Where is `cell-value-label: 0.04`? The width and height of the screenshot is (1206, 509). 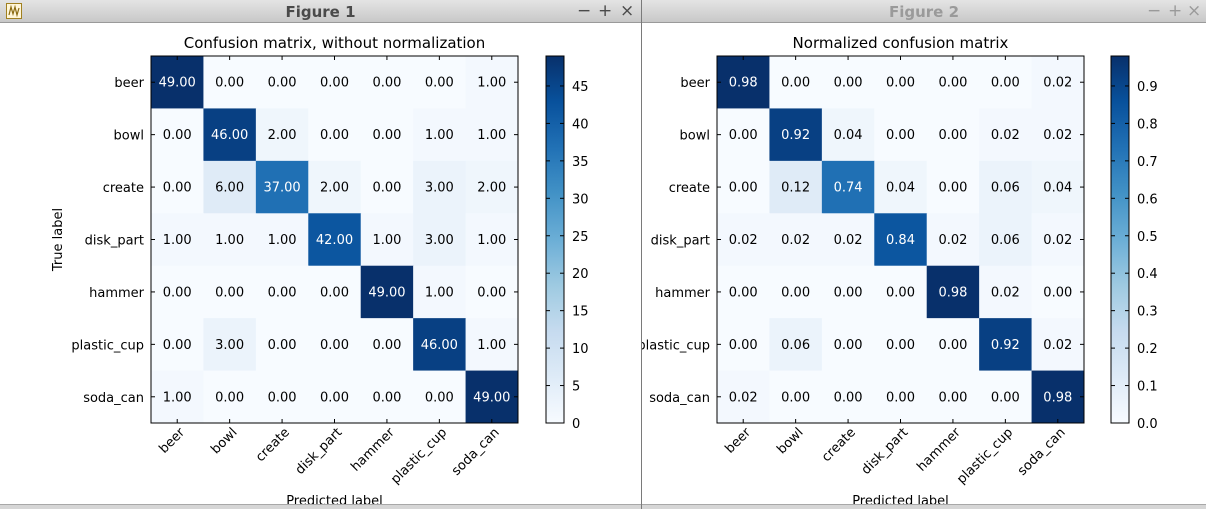 cell-value-label: 0.04 is located at coordinates (1057, 188).